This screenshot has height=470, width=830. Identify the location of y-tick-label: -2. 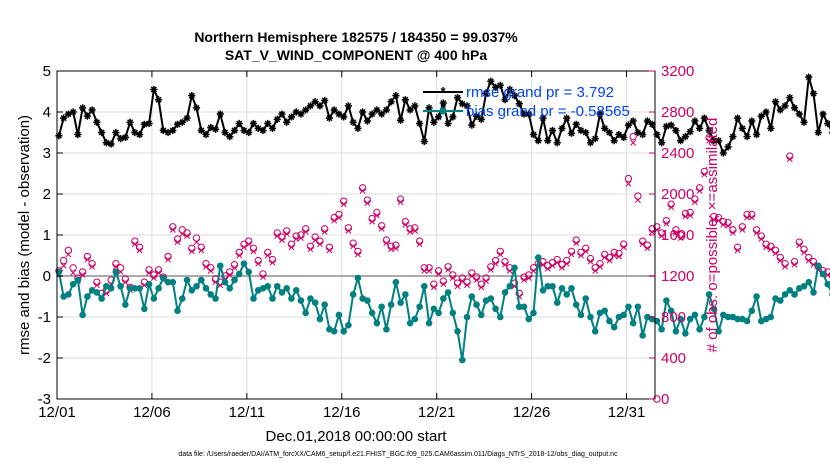
(44, 358).